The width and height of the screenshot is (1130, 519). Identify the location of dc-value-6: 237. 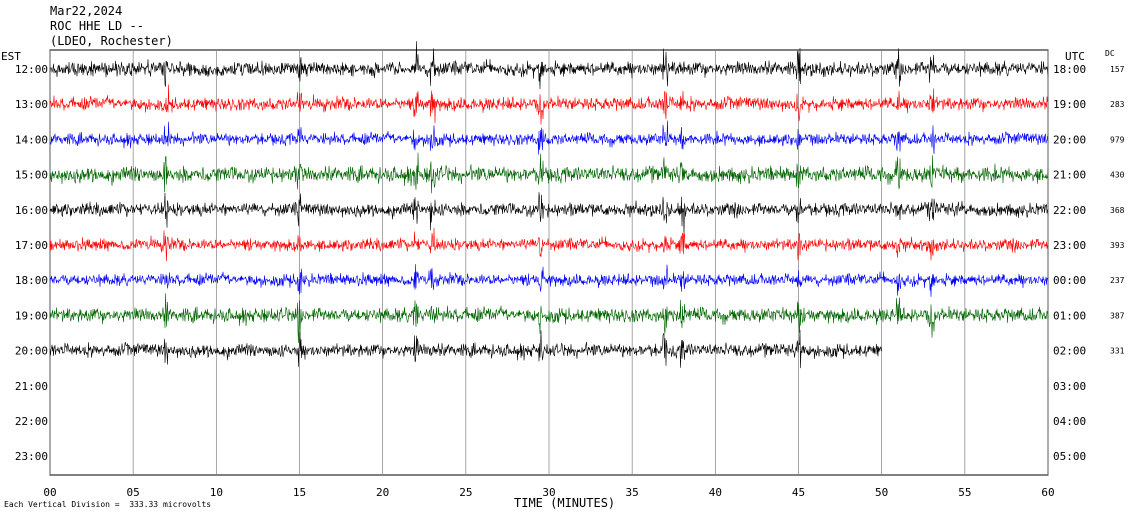
(1117, 280).